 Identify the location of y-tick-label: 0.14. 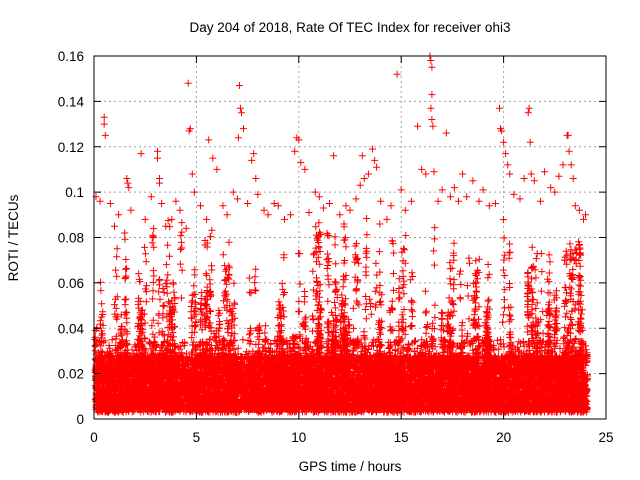
(71, 101).